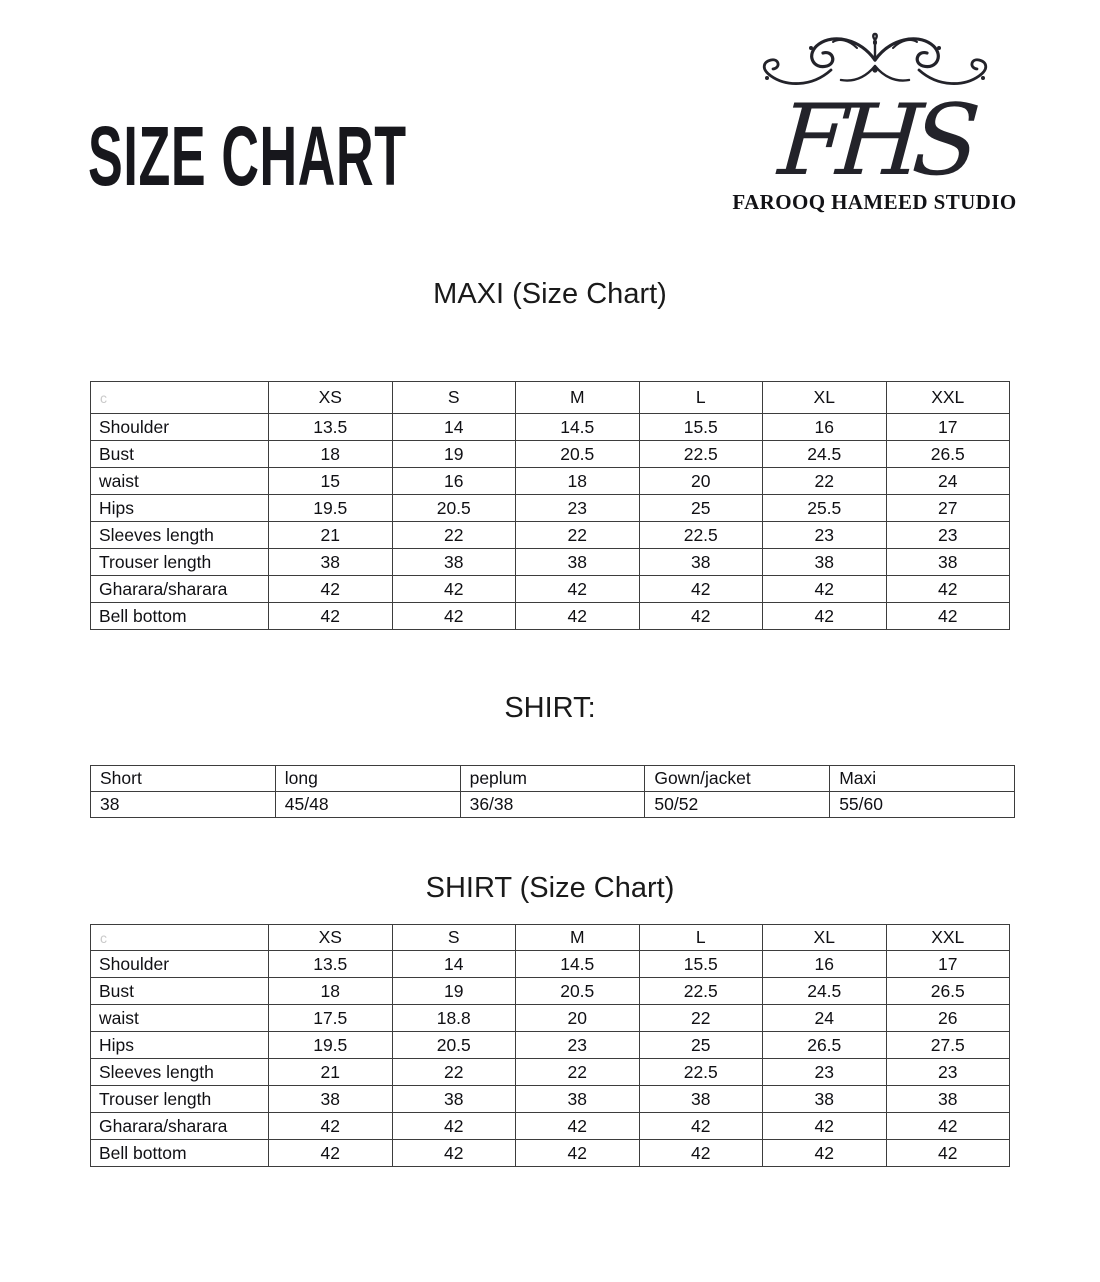 The height and width of the screenshot is (1282, 1100). Describe the element at coordinates (179, 508) in the screenshot. I see `measurement-label: Hips` at that location.